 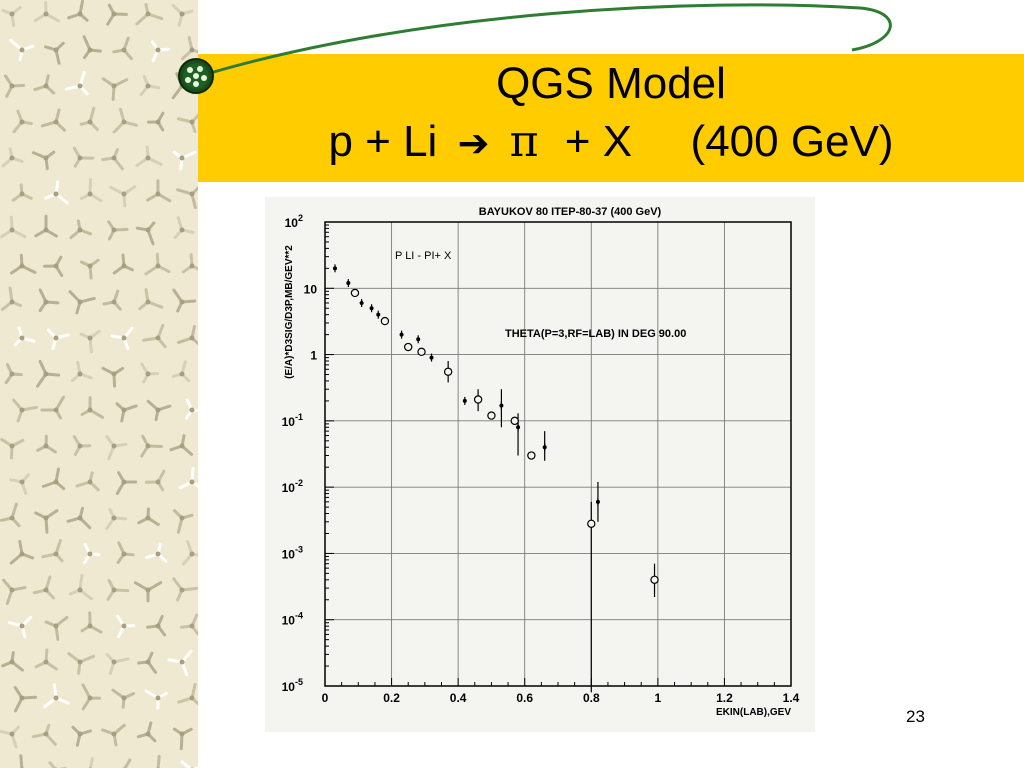 I want to click on title-band: QGS Model p + Li ➔ π + X (400 GeV), so click(x=611, y=118).